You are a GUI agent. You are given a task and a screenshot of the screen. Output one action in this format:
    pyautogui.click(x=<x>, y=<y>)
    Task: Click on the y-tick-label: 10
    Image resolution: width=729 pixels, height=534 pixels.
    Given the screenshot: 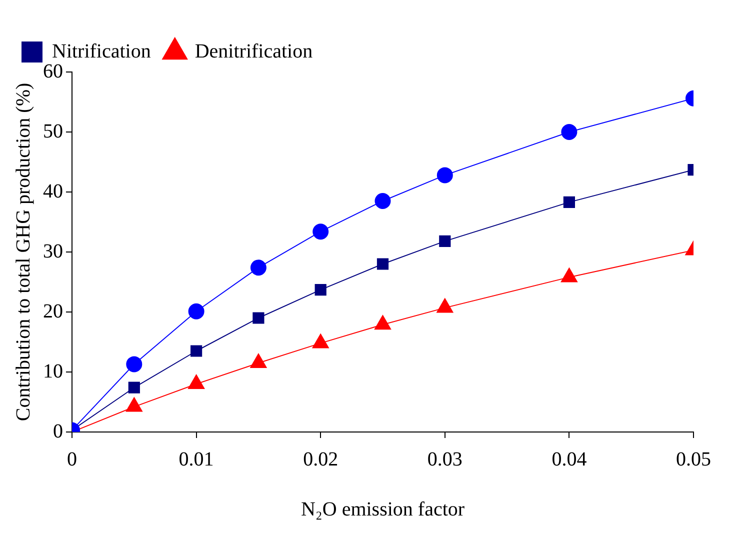 What is the action you would take?
    pyautogui.click(x=53, y=371)
    